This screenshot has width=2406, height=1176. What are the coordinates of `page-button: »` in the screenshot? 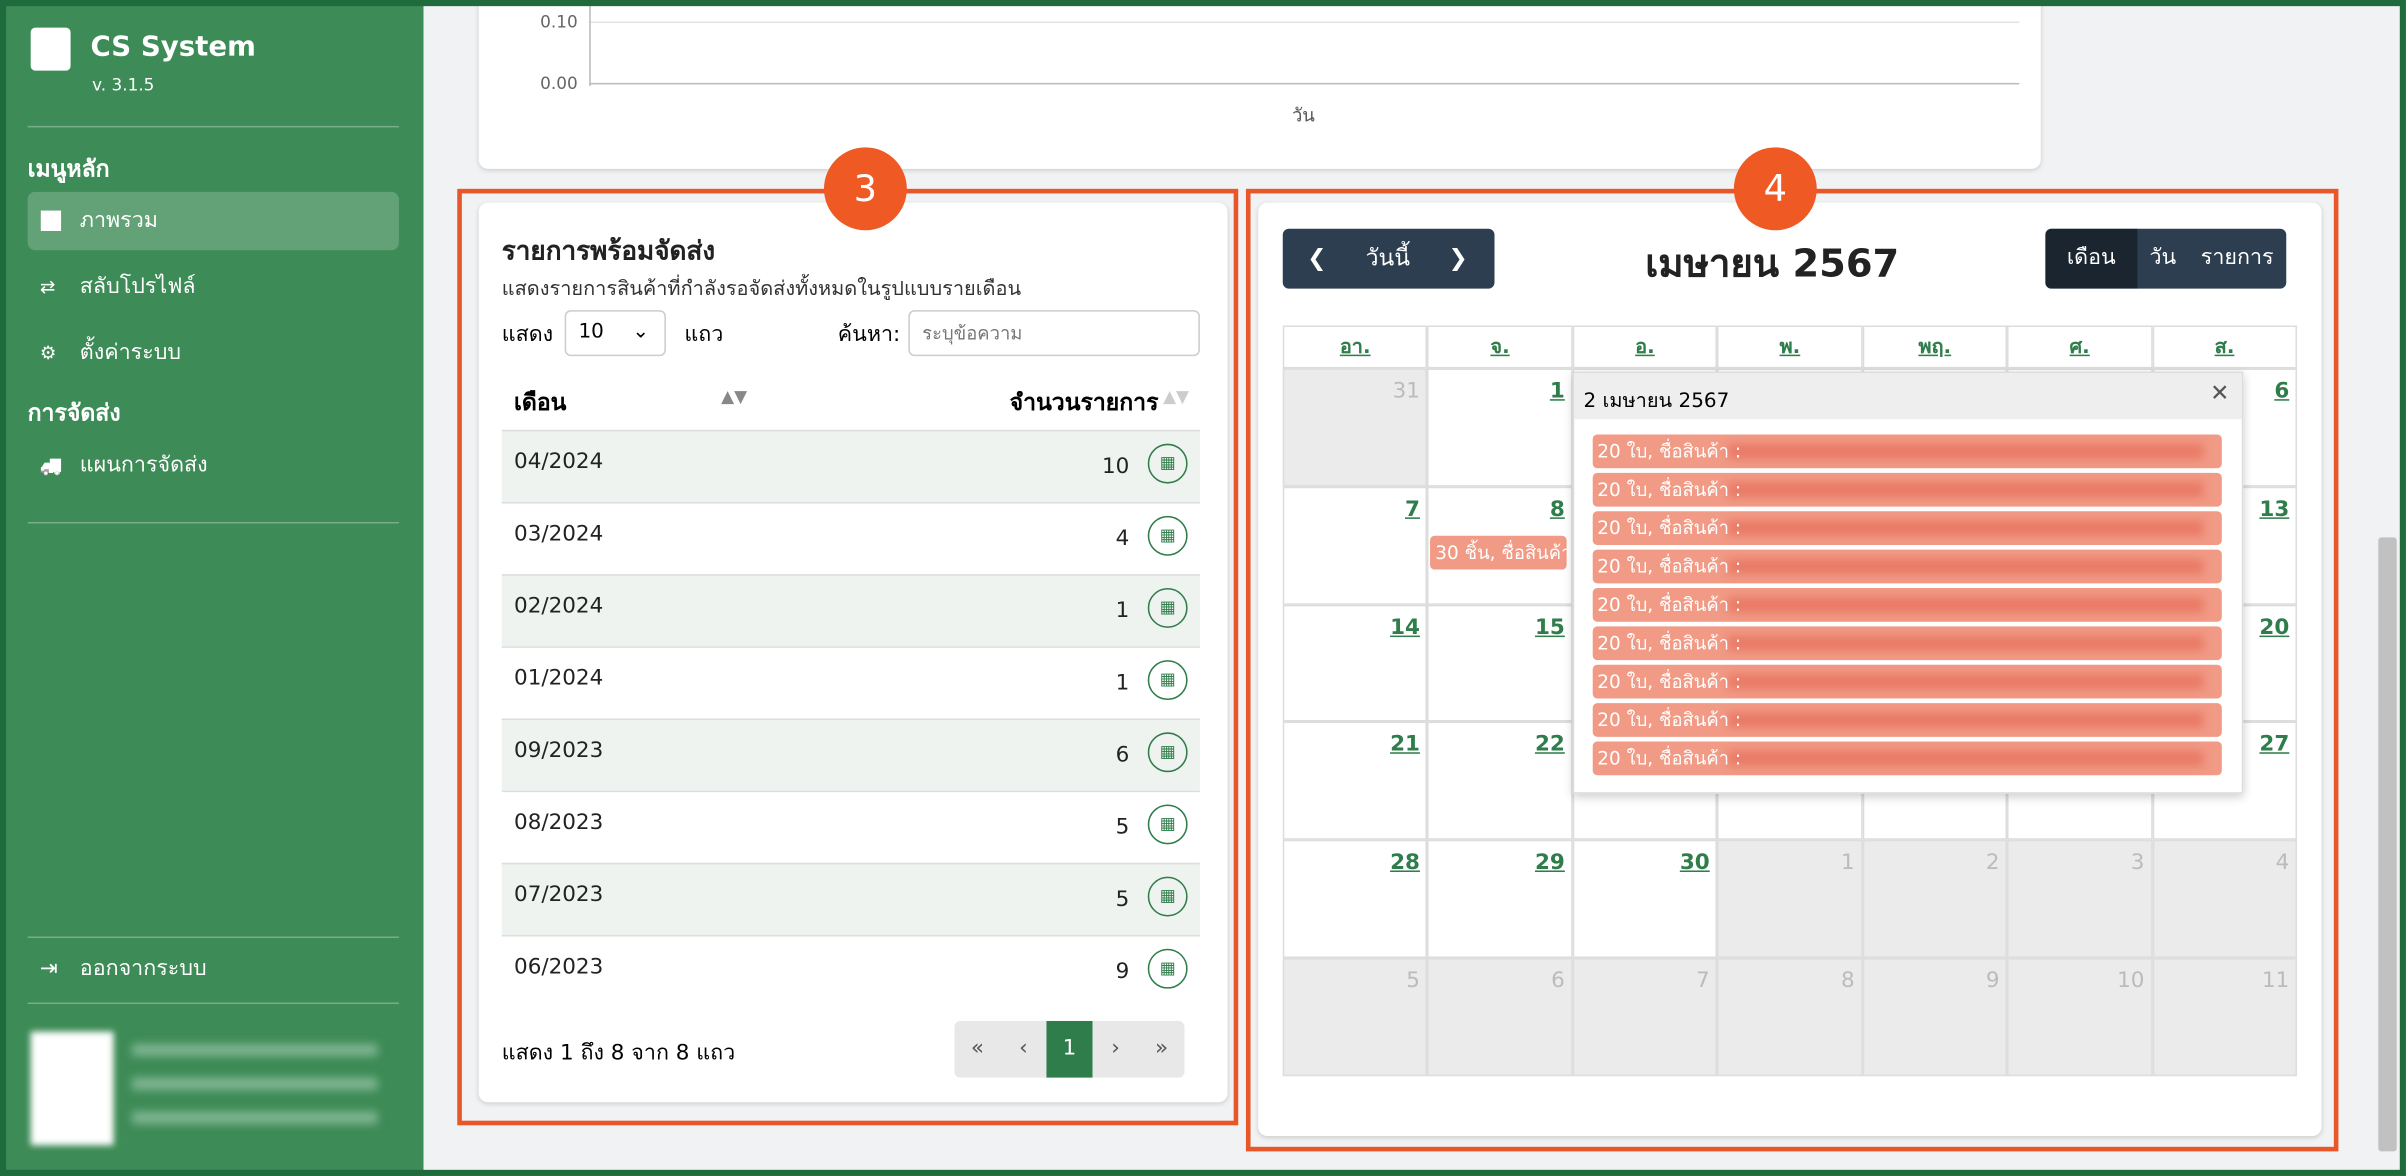 It's located at (1161, 1049).